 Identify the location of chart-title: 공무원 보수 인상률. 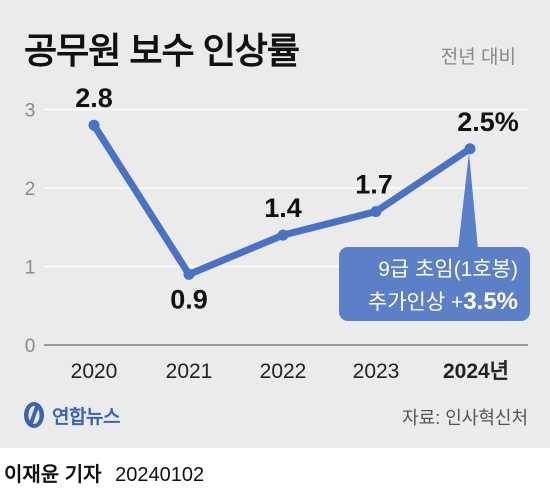
(162, 50).